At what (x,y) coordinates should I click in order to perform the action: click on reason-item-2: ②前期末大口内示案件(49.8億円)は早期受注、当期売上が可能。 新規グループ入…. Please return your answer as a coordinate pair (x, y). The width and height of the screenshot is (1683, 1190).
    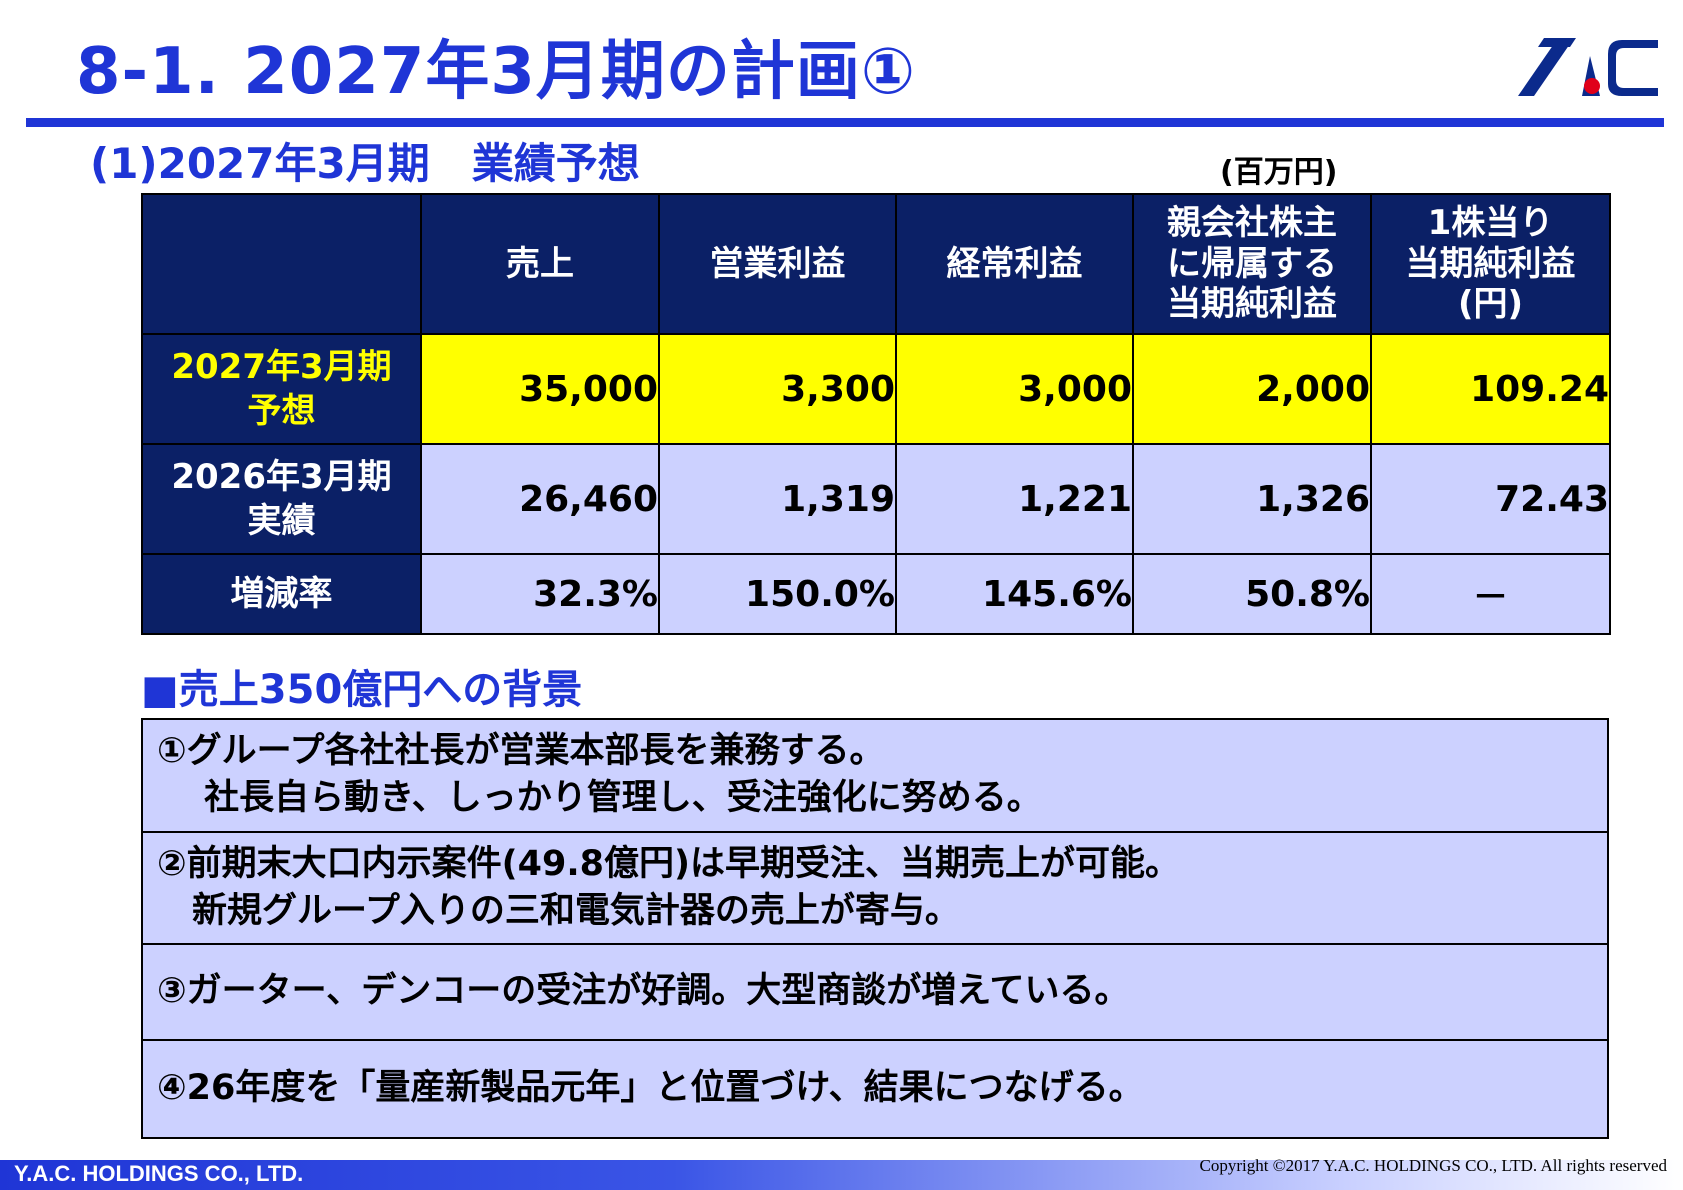
    Looking at the image, I should click on (875, 887).